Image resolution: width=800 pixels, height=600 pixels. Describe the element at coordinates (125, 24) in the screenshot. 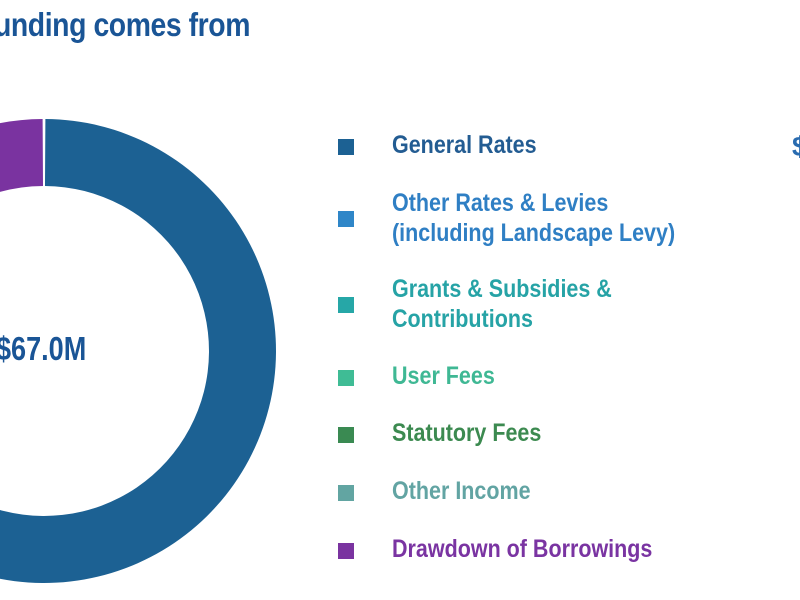

I see `chart-title: unding comes from` at that location.